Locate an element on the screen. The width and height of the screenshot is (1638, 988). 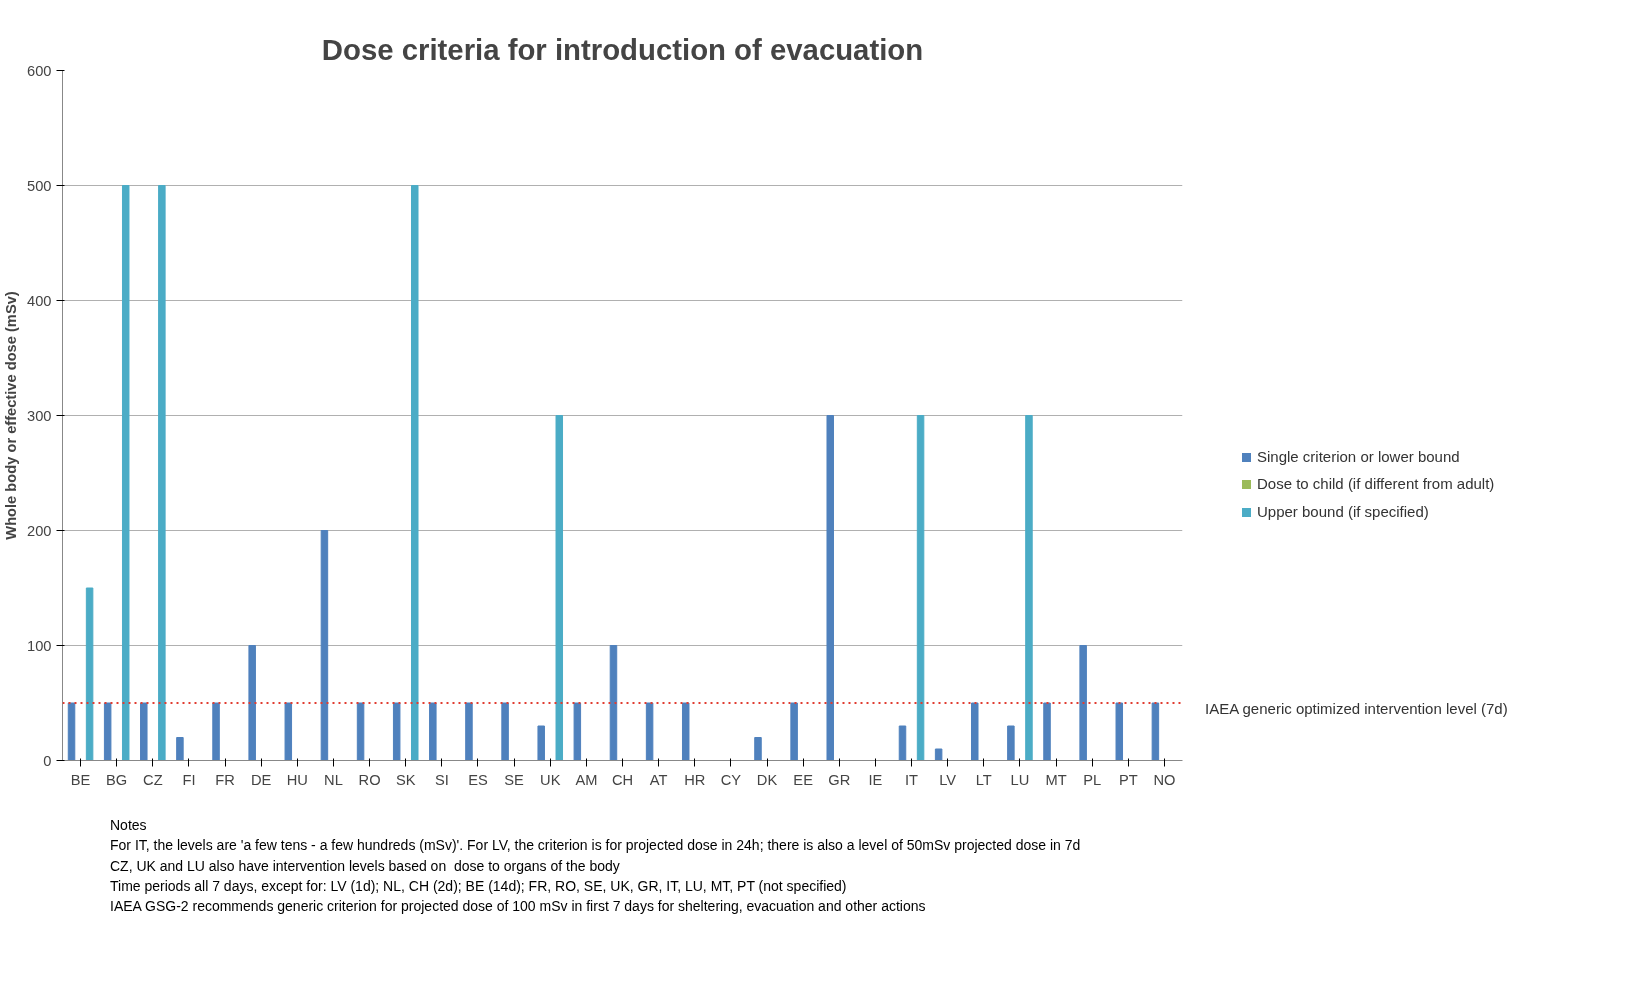
text: Time periods all 7 days, except for: LV (1d); NL, CH (2d); BE (14d); FR, RO, SE, UK, GR, IT, LU, MT, PT (not specified) is located at coordinates (478, 885).